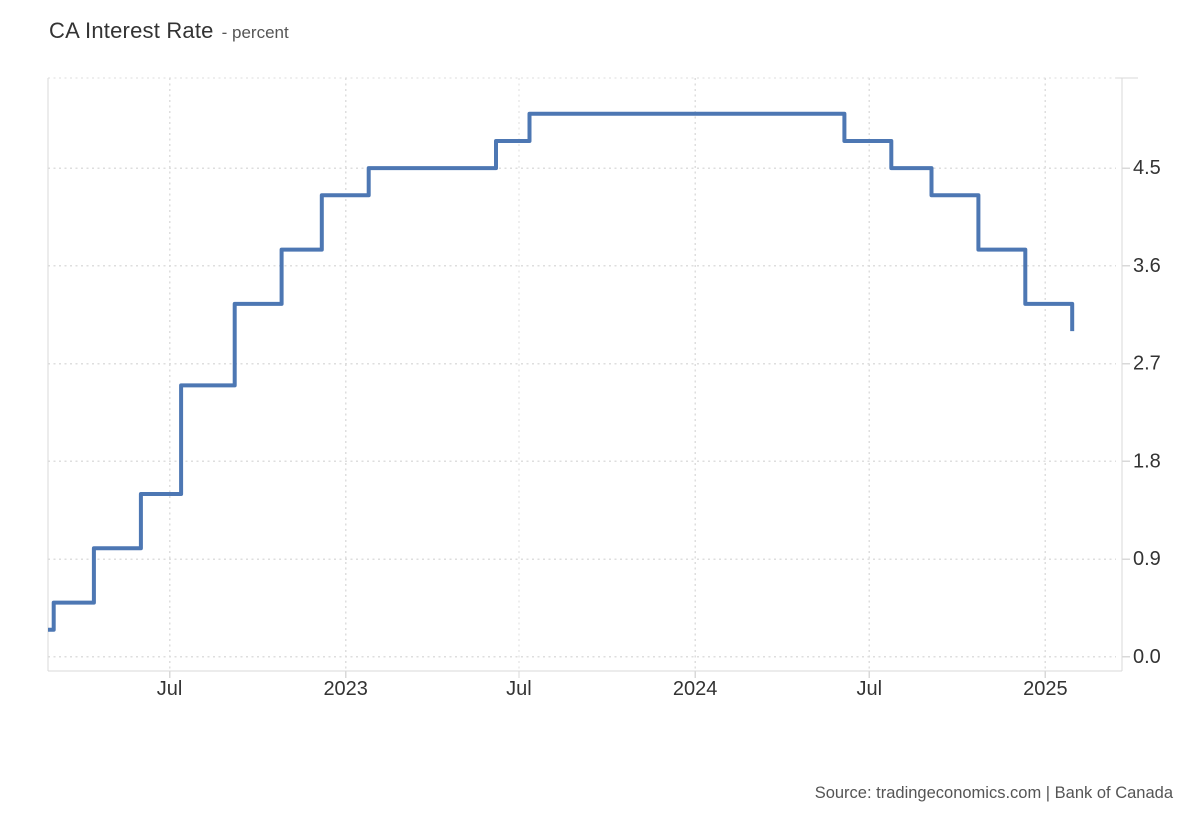  What do you see at coordinates (1147, 559) in the screenshot?
I see `y-tick-label: 0.9` at bounding box center [1147, 559].